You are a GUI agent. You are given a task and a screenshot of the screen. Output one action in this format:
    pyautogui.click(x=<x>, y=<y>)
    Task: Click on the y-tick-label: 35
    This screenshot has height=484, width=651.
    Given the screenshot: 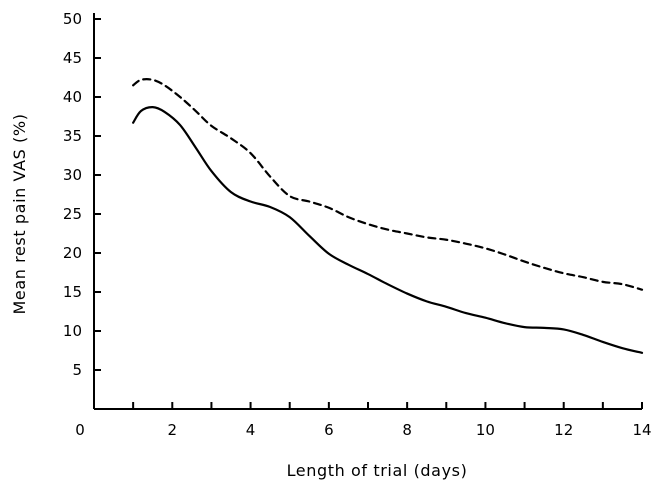 What is the action you would take?
    pyautogui.click(x=72, y=136)
    